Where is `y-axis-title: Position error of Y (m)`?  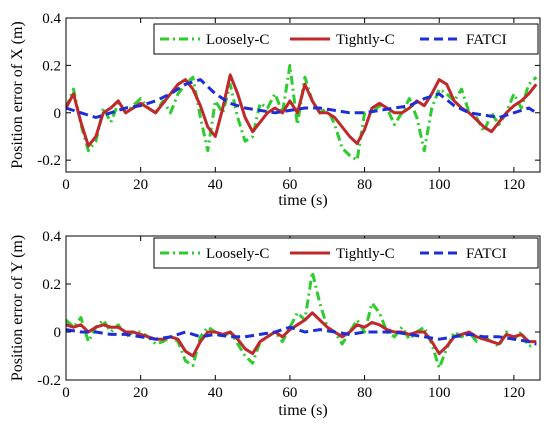
y-axis-title: Position error of Y (m) is located at coordinates (17, 308).